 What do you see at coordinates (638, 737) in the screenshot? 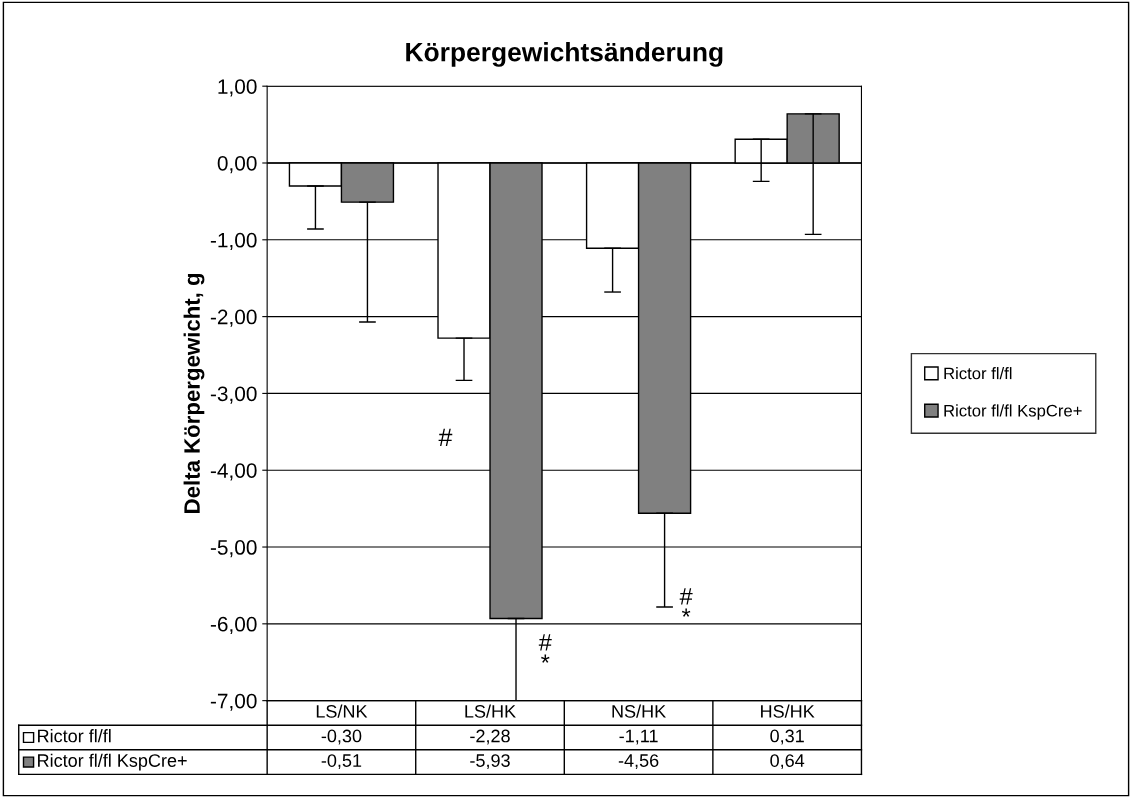
I see `data-label: -1,11` at bounding box center [638, 737].